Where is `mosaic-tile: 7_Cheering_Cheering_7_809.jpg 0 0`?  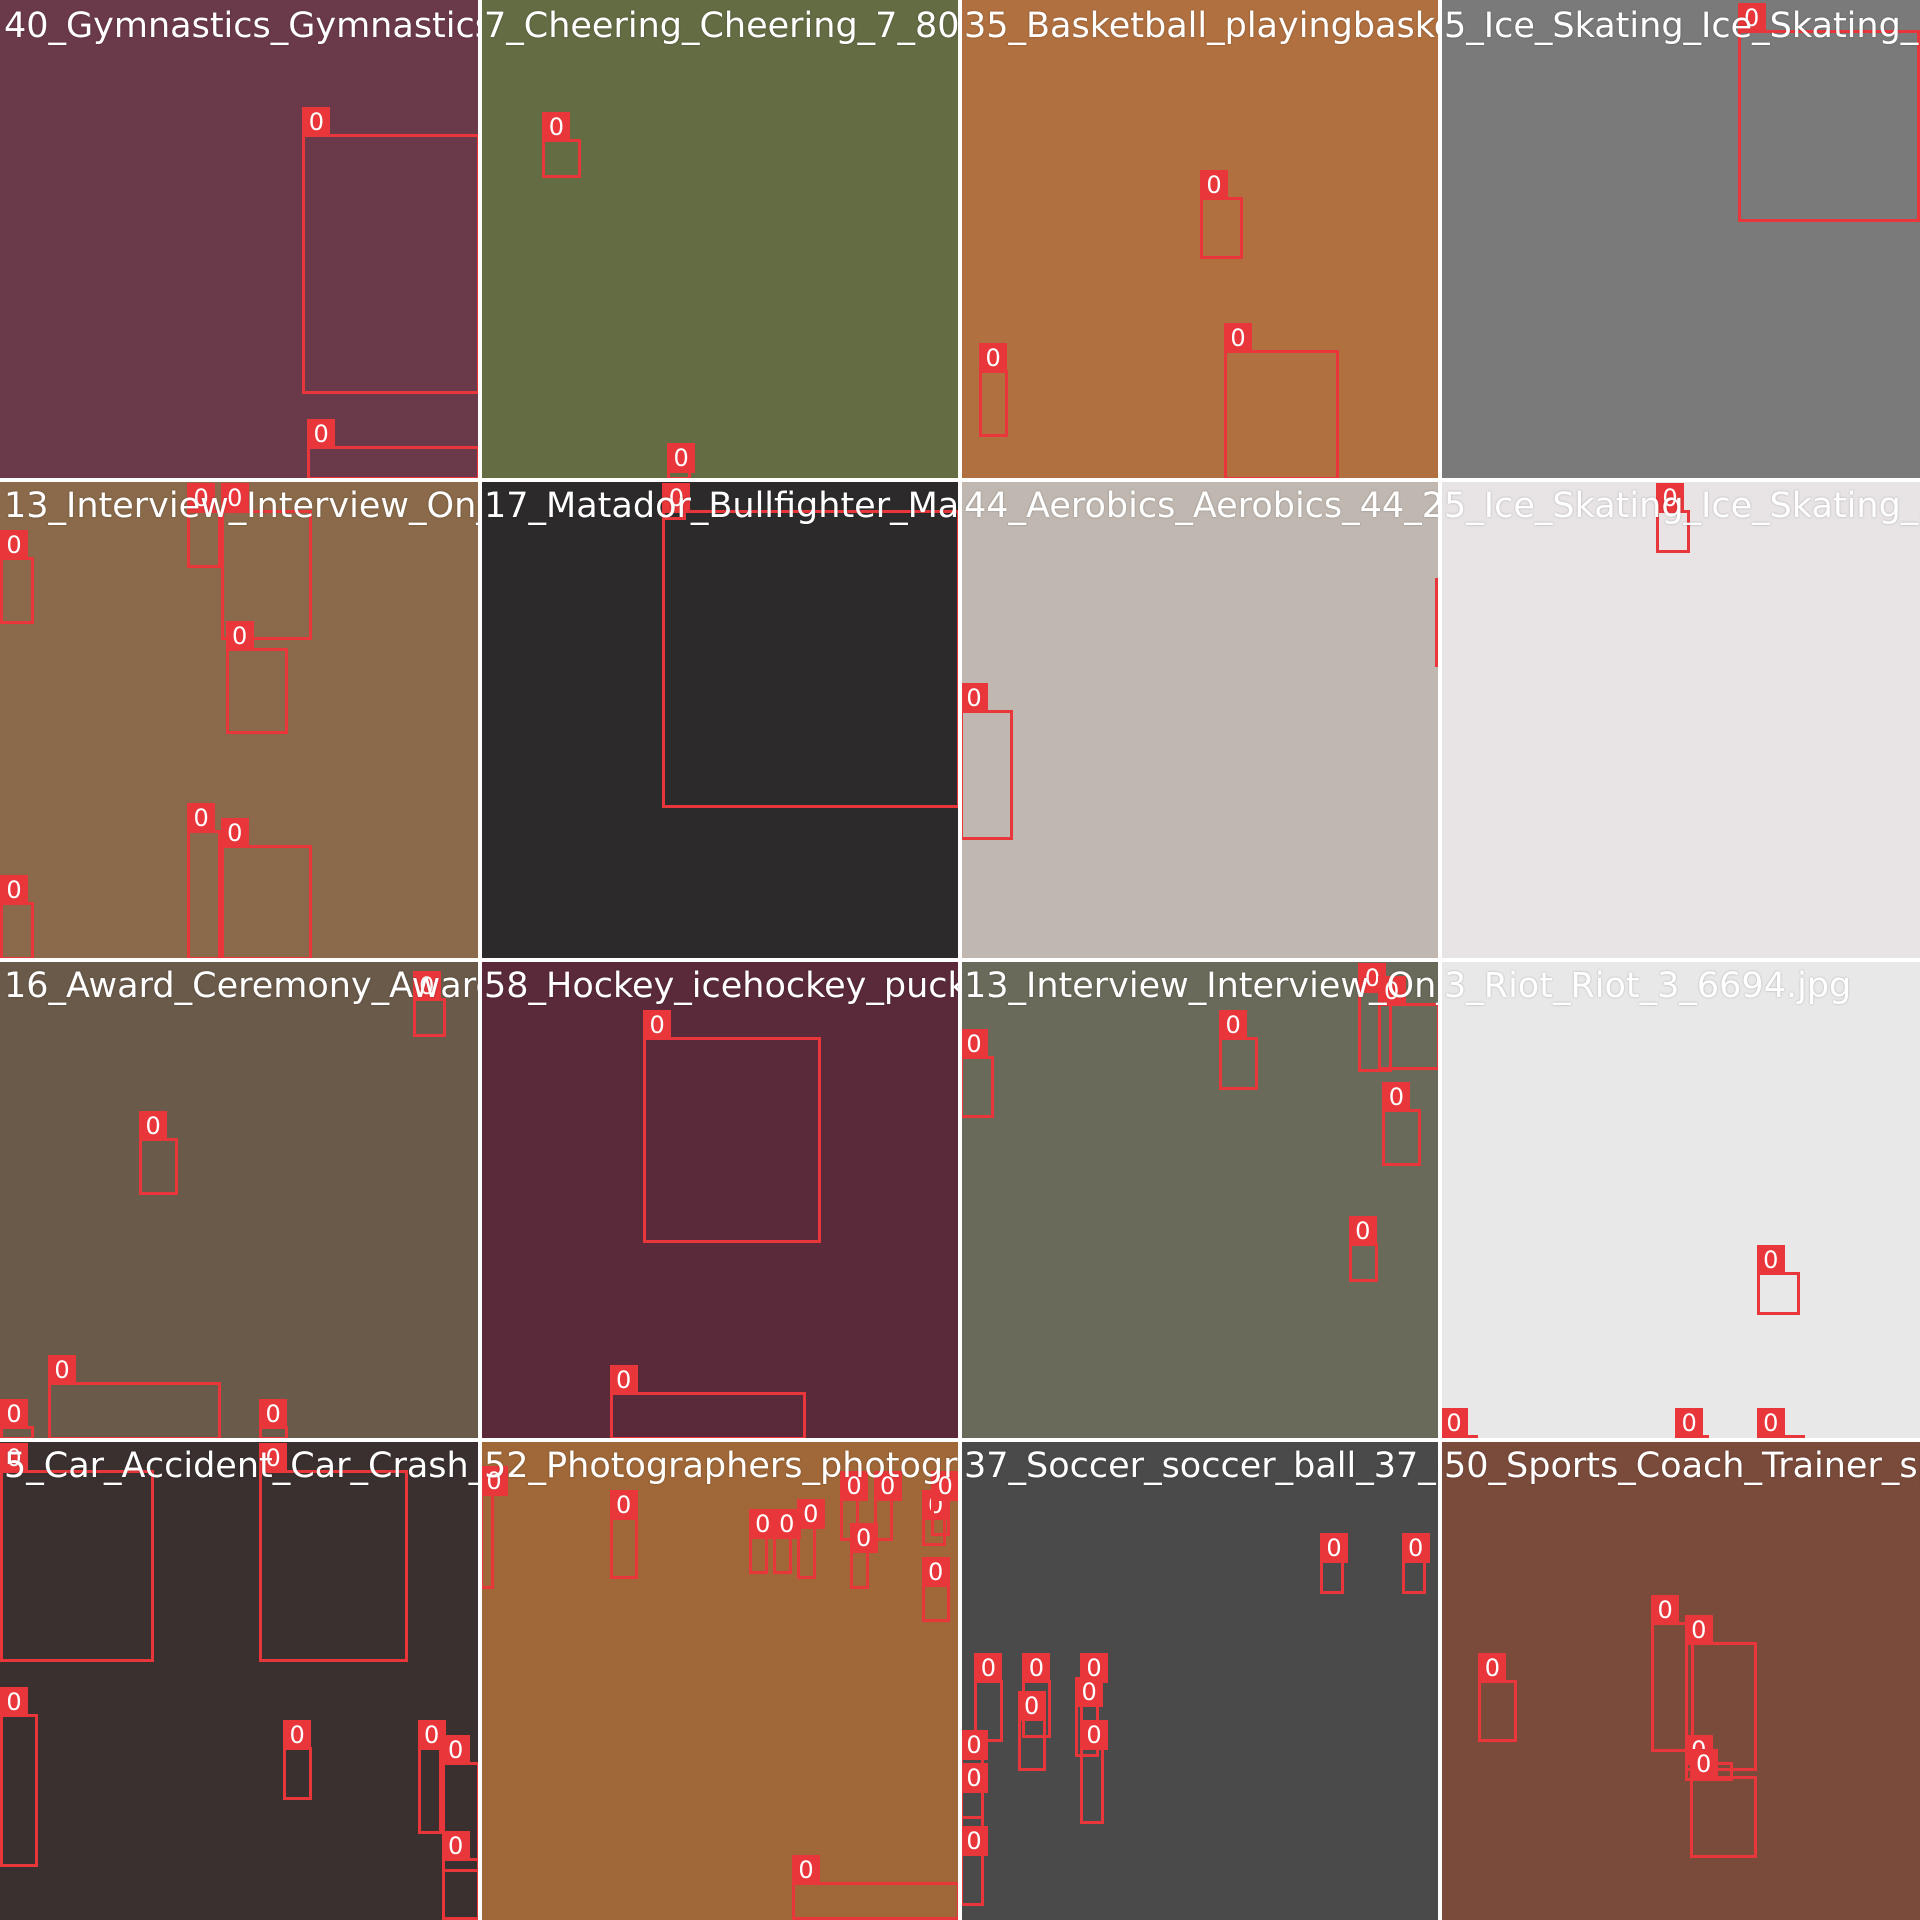 mosaic-tile: 7_Cheering_Cheering_7_809.jpg 0 0 is located at coordinates (720, 240).